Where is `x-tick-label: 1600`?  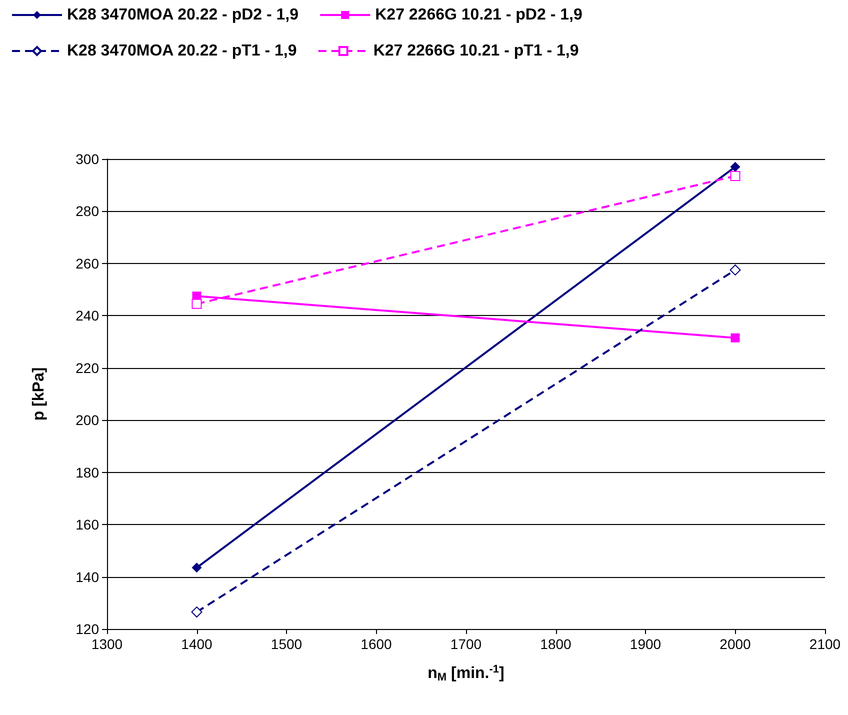 x-tick-label: 1600 is located at coordinates (376, 644).